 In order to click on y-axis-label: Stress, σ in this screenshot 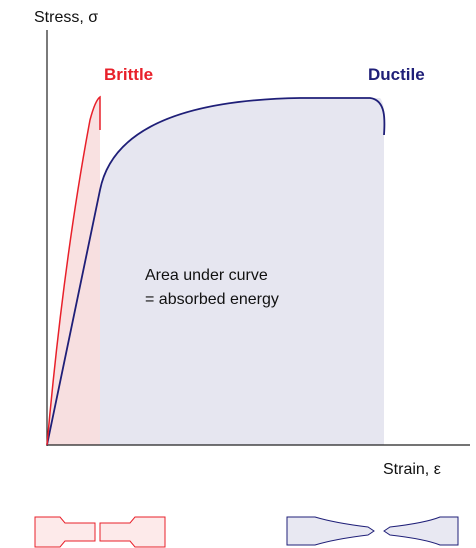, I will do `click(66, 17)`.